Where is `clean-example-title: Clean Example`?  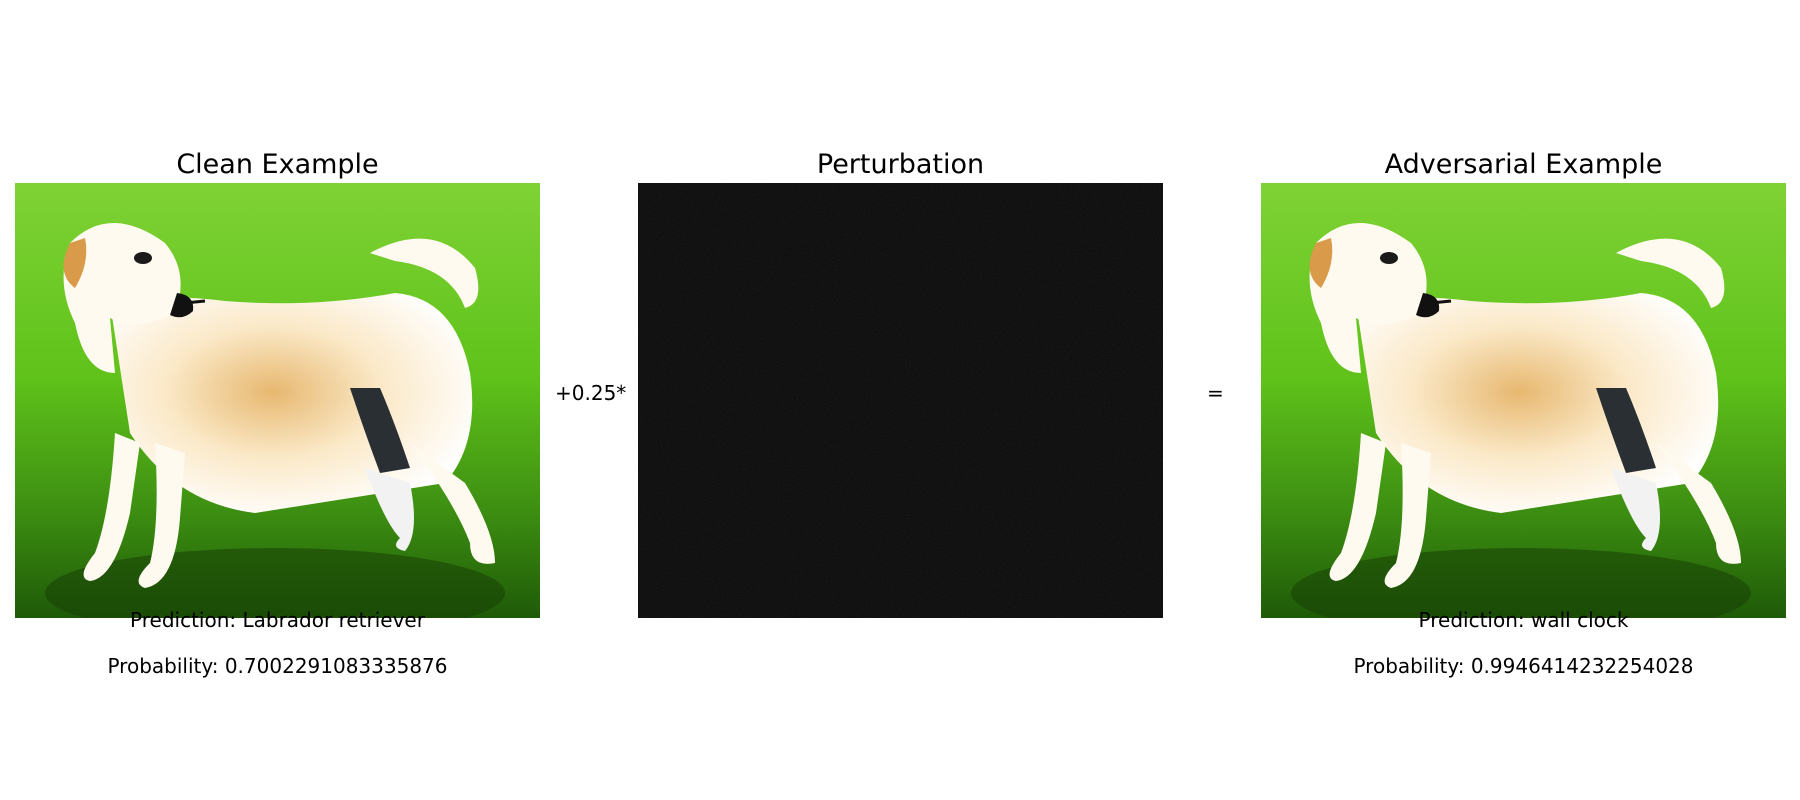 clean-example-title: Clean Example is located at coordinates (277, 164).